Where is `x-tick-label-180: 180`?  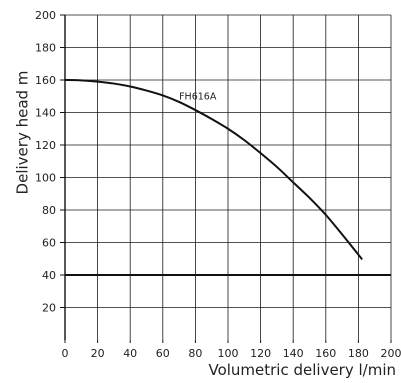
x-tick-label-180: 180 is located at coordinates (358, 353).